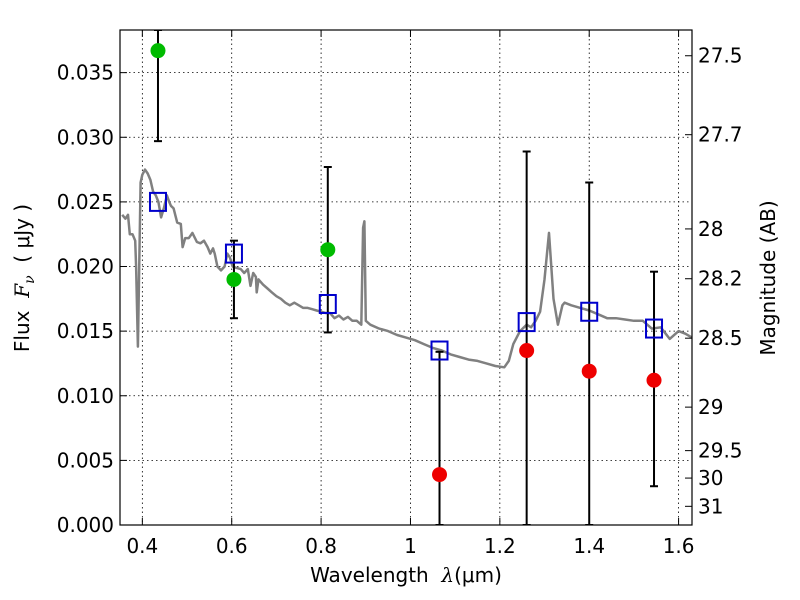 This screenshot has width=800, height=600. I want to click on y2-tick-label: 29.5, so click(720, 451).